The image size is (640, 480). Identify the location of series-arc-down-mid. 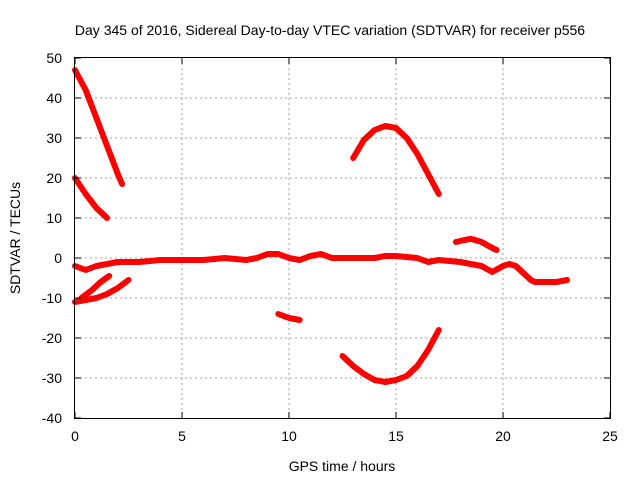
(91, 198).